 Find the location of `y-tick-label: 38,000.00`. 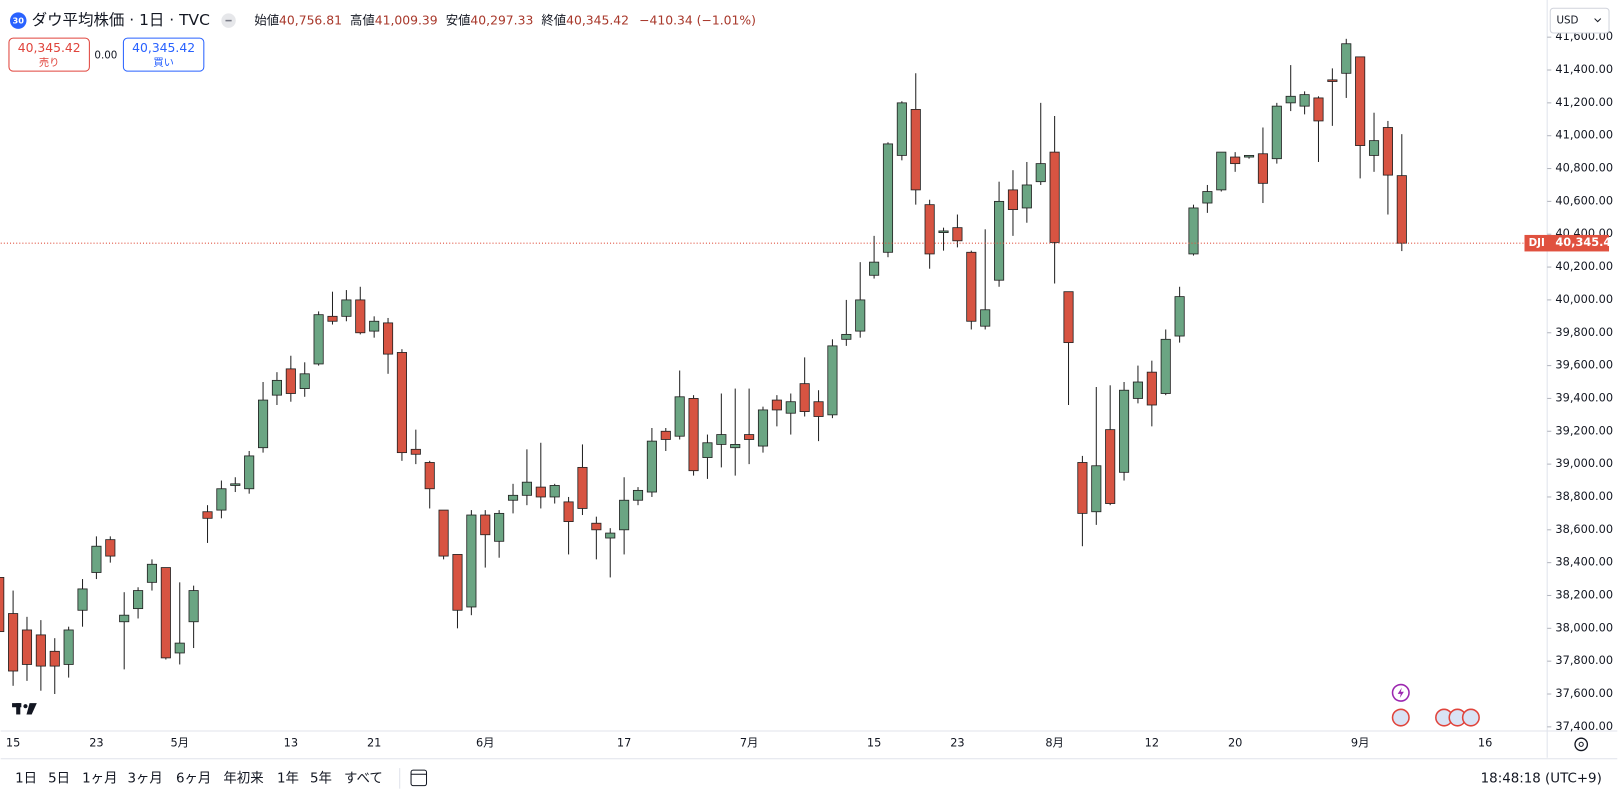

y-tick-label: 38,000.00 is located at coordinates (1584, 627).